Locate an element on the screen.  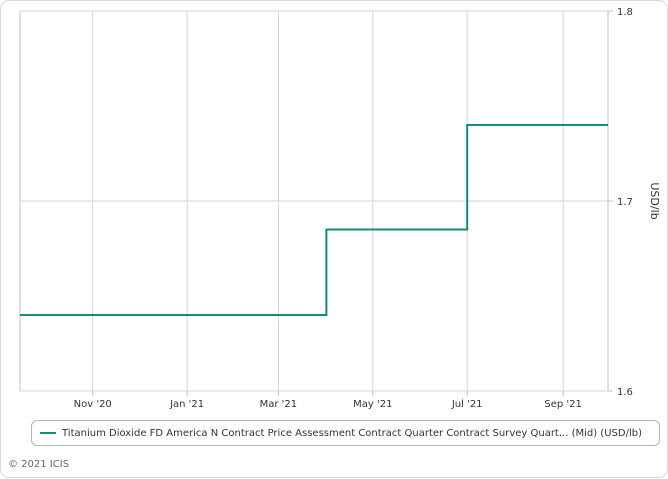
legend-swatch is located at coordinates (48, 433).